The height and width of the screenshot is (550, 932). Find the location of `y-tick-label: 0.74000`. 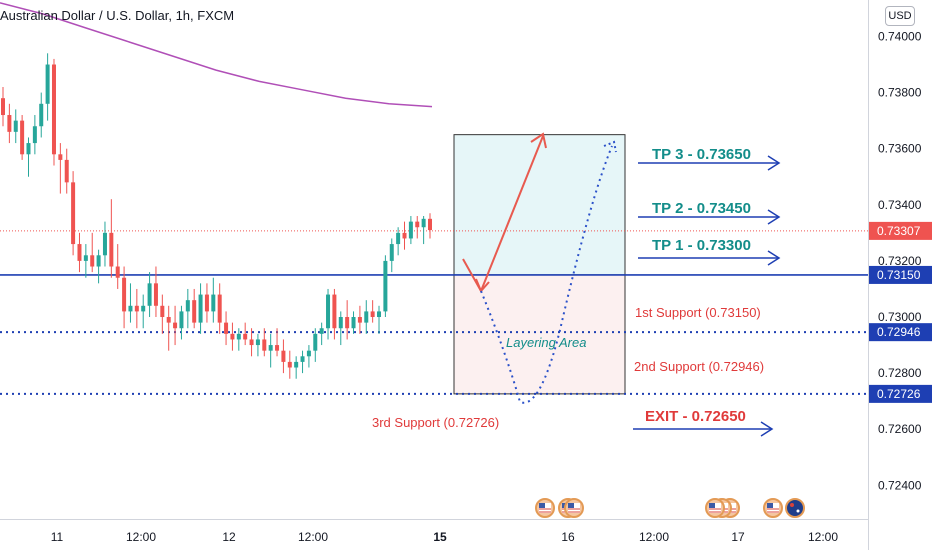

y-tick-label: 0.74000 is located at coordinates (900, 36).